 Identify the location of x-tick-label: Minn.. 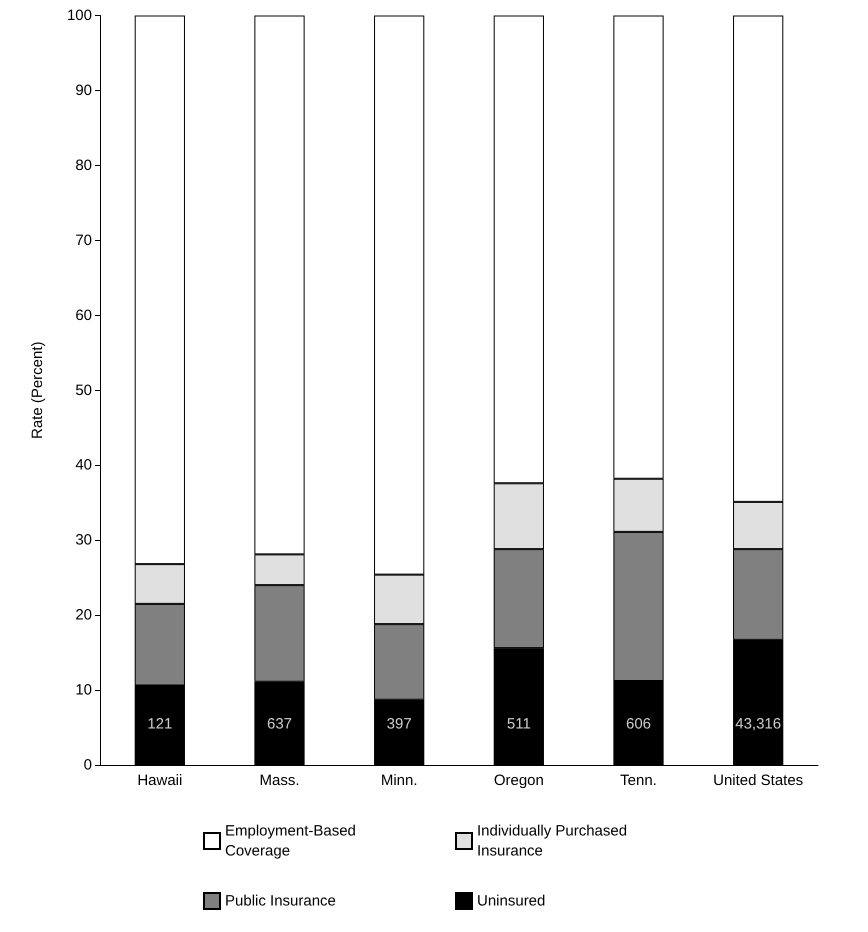
(399, 780).